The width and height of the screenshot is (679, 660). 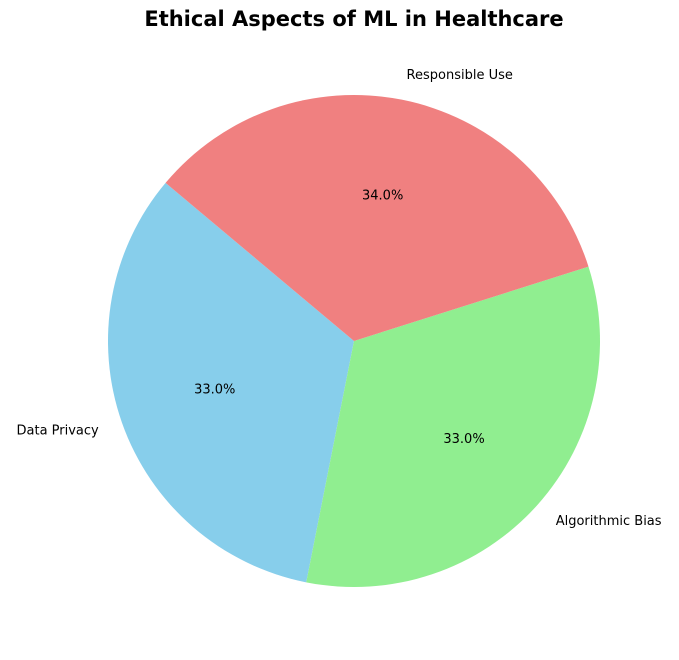 I want to click on percent-label-data-privacy: 33.0%, so click(x=214, y=390).